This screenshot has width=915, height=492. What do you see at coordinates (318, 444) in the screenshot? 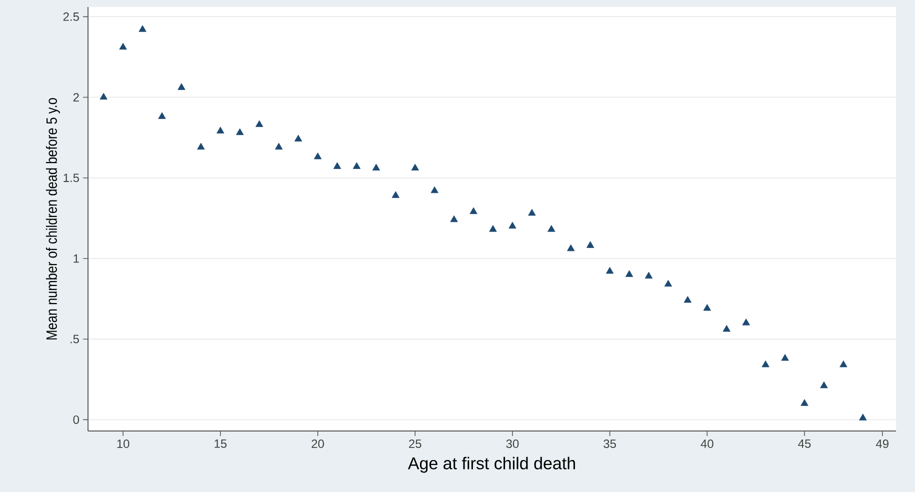
I see `x-tick-label: 20` at bounding box center [318, 444].